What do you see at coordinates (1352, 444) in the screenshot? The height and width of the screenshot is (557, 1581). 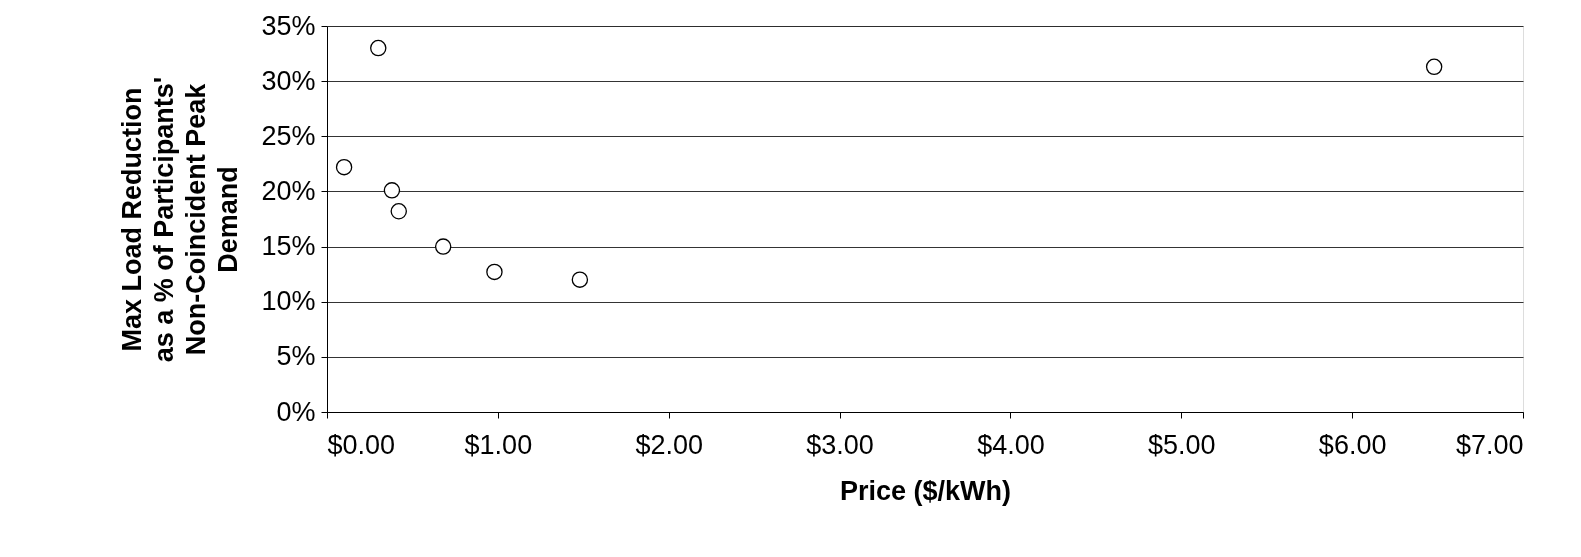 I see `x-tick-label: $6.00` at bounding box center [1352, 444].